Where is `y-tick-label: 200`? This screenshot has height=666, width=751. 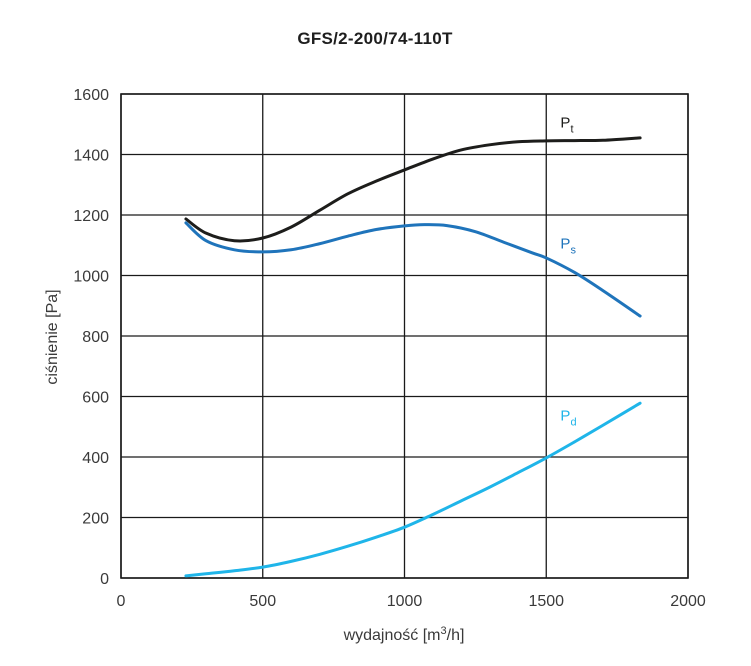
y-tick-label: 200 is located at coordinates (95, 519).